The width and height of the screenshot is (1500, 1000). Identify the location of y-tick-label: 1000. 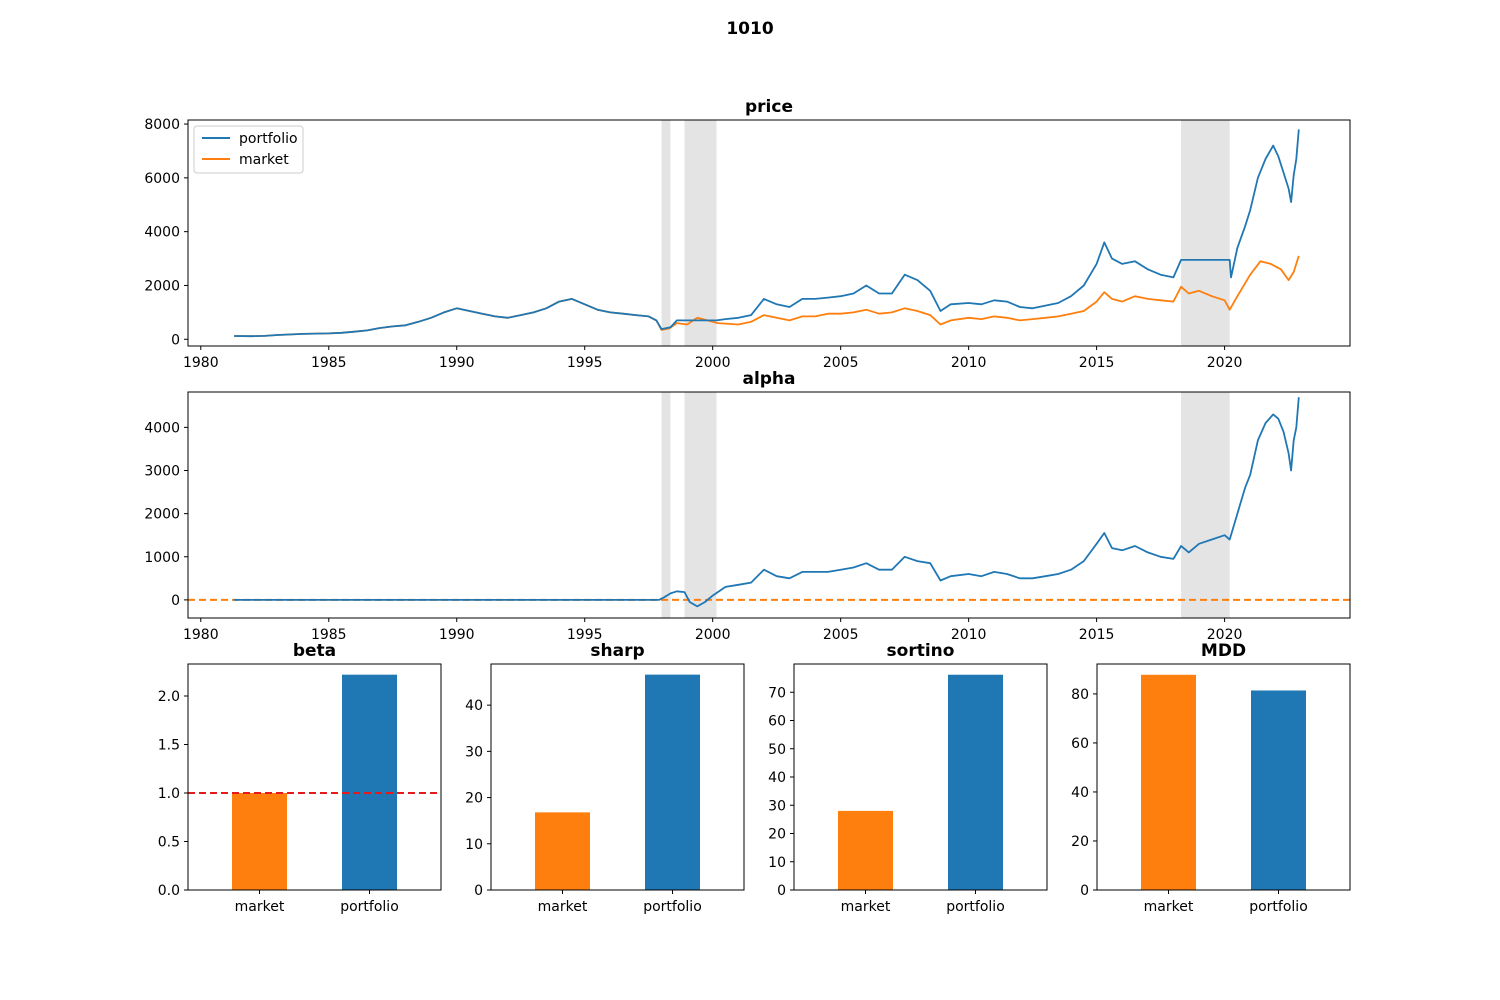
(162, 558).